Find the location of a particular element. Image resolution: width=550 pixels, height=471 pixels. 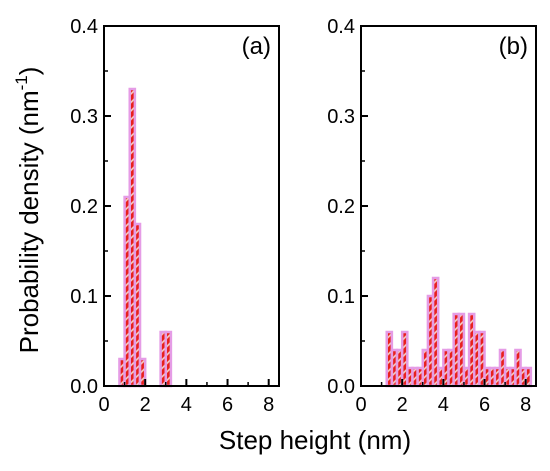

panel-a-label: (a) is located at coordinates (256, 46).